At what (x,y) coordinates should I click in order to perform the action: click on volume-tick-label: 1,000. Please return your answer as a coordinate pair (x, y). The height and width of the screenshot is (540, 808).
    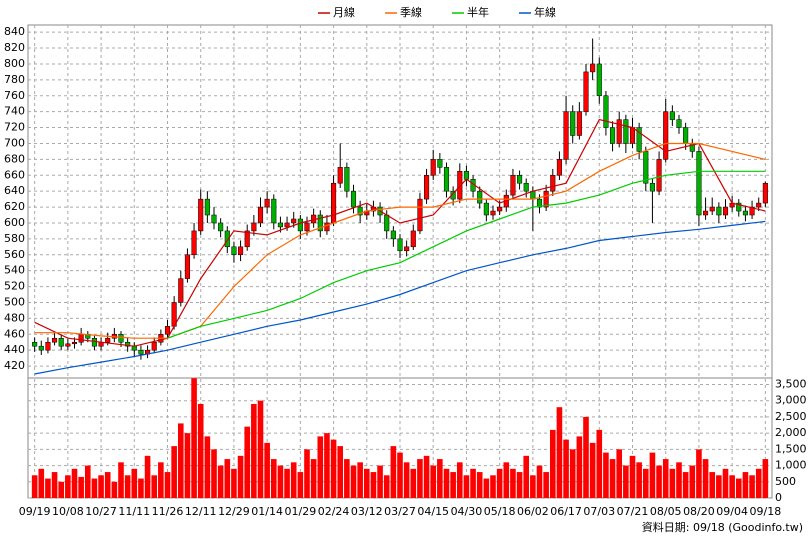
    Looking at the image, I should click on (791, 465).